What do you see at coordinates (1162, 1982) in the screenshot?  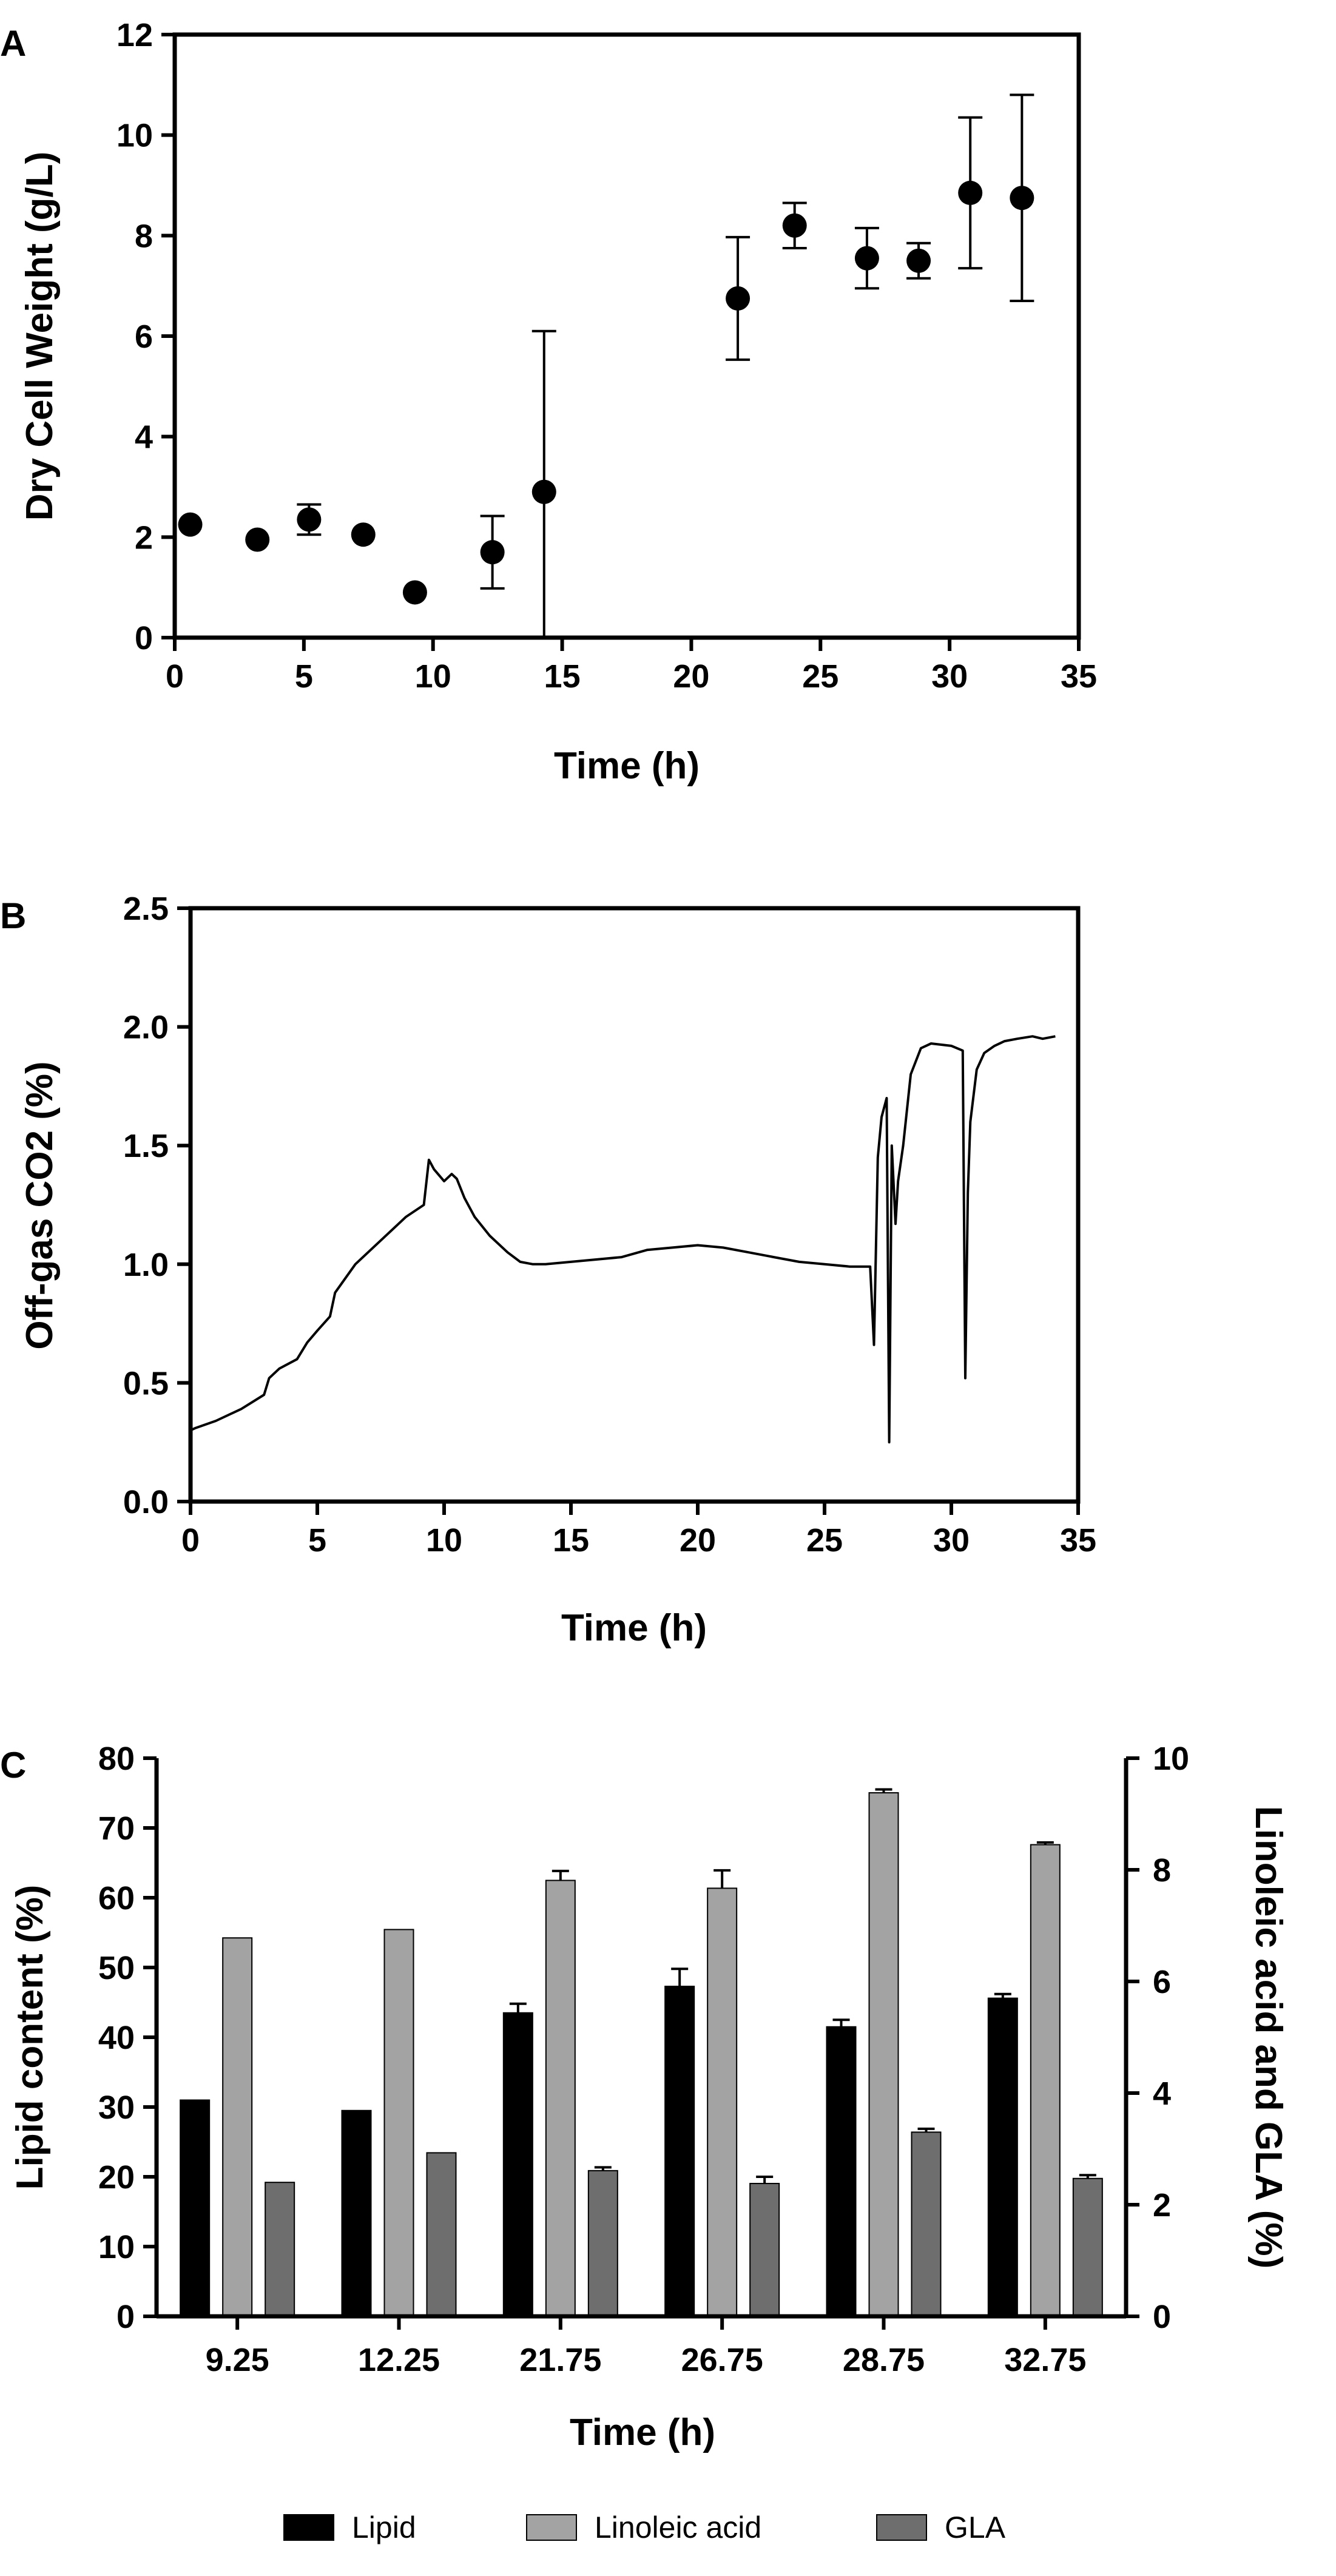 I see `y2-tick-label-c: 6` at bounding box center [1162, 1982].